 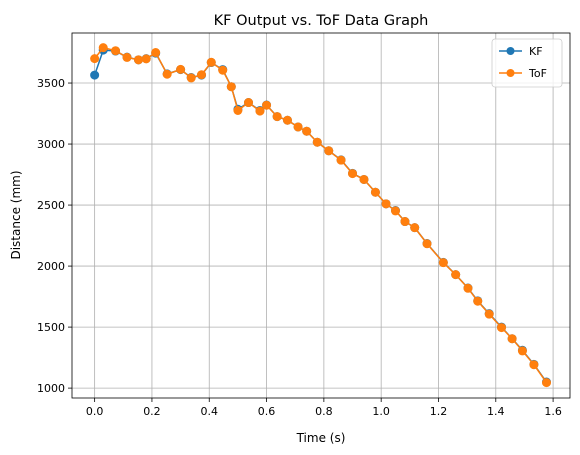 I want to click on legend-label: ToF, so click(x=537, y=73).